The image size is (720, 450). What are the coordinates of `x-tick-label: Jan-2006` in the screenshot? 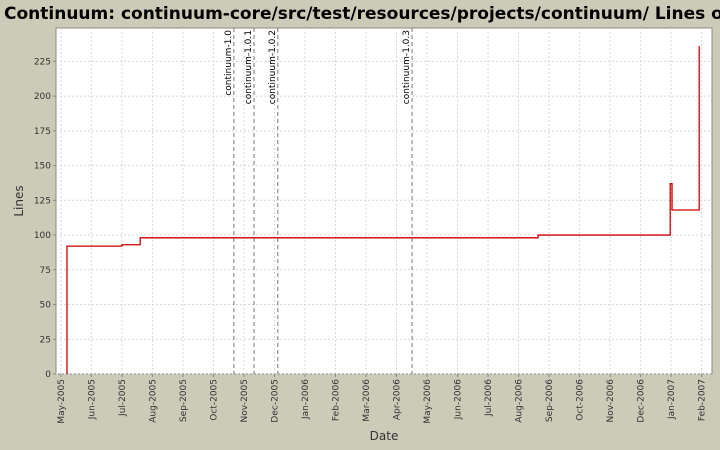 It's located at (306, 399).